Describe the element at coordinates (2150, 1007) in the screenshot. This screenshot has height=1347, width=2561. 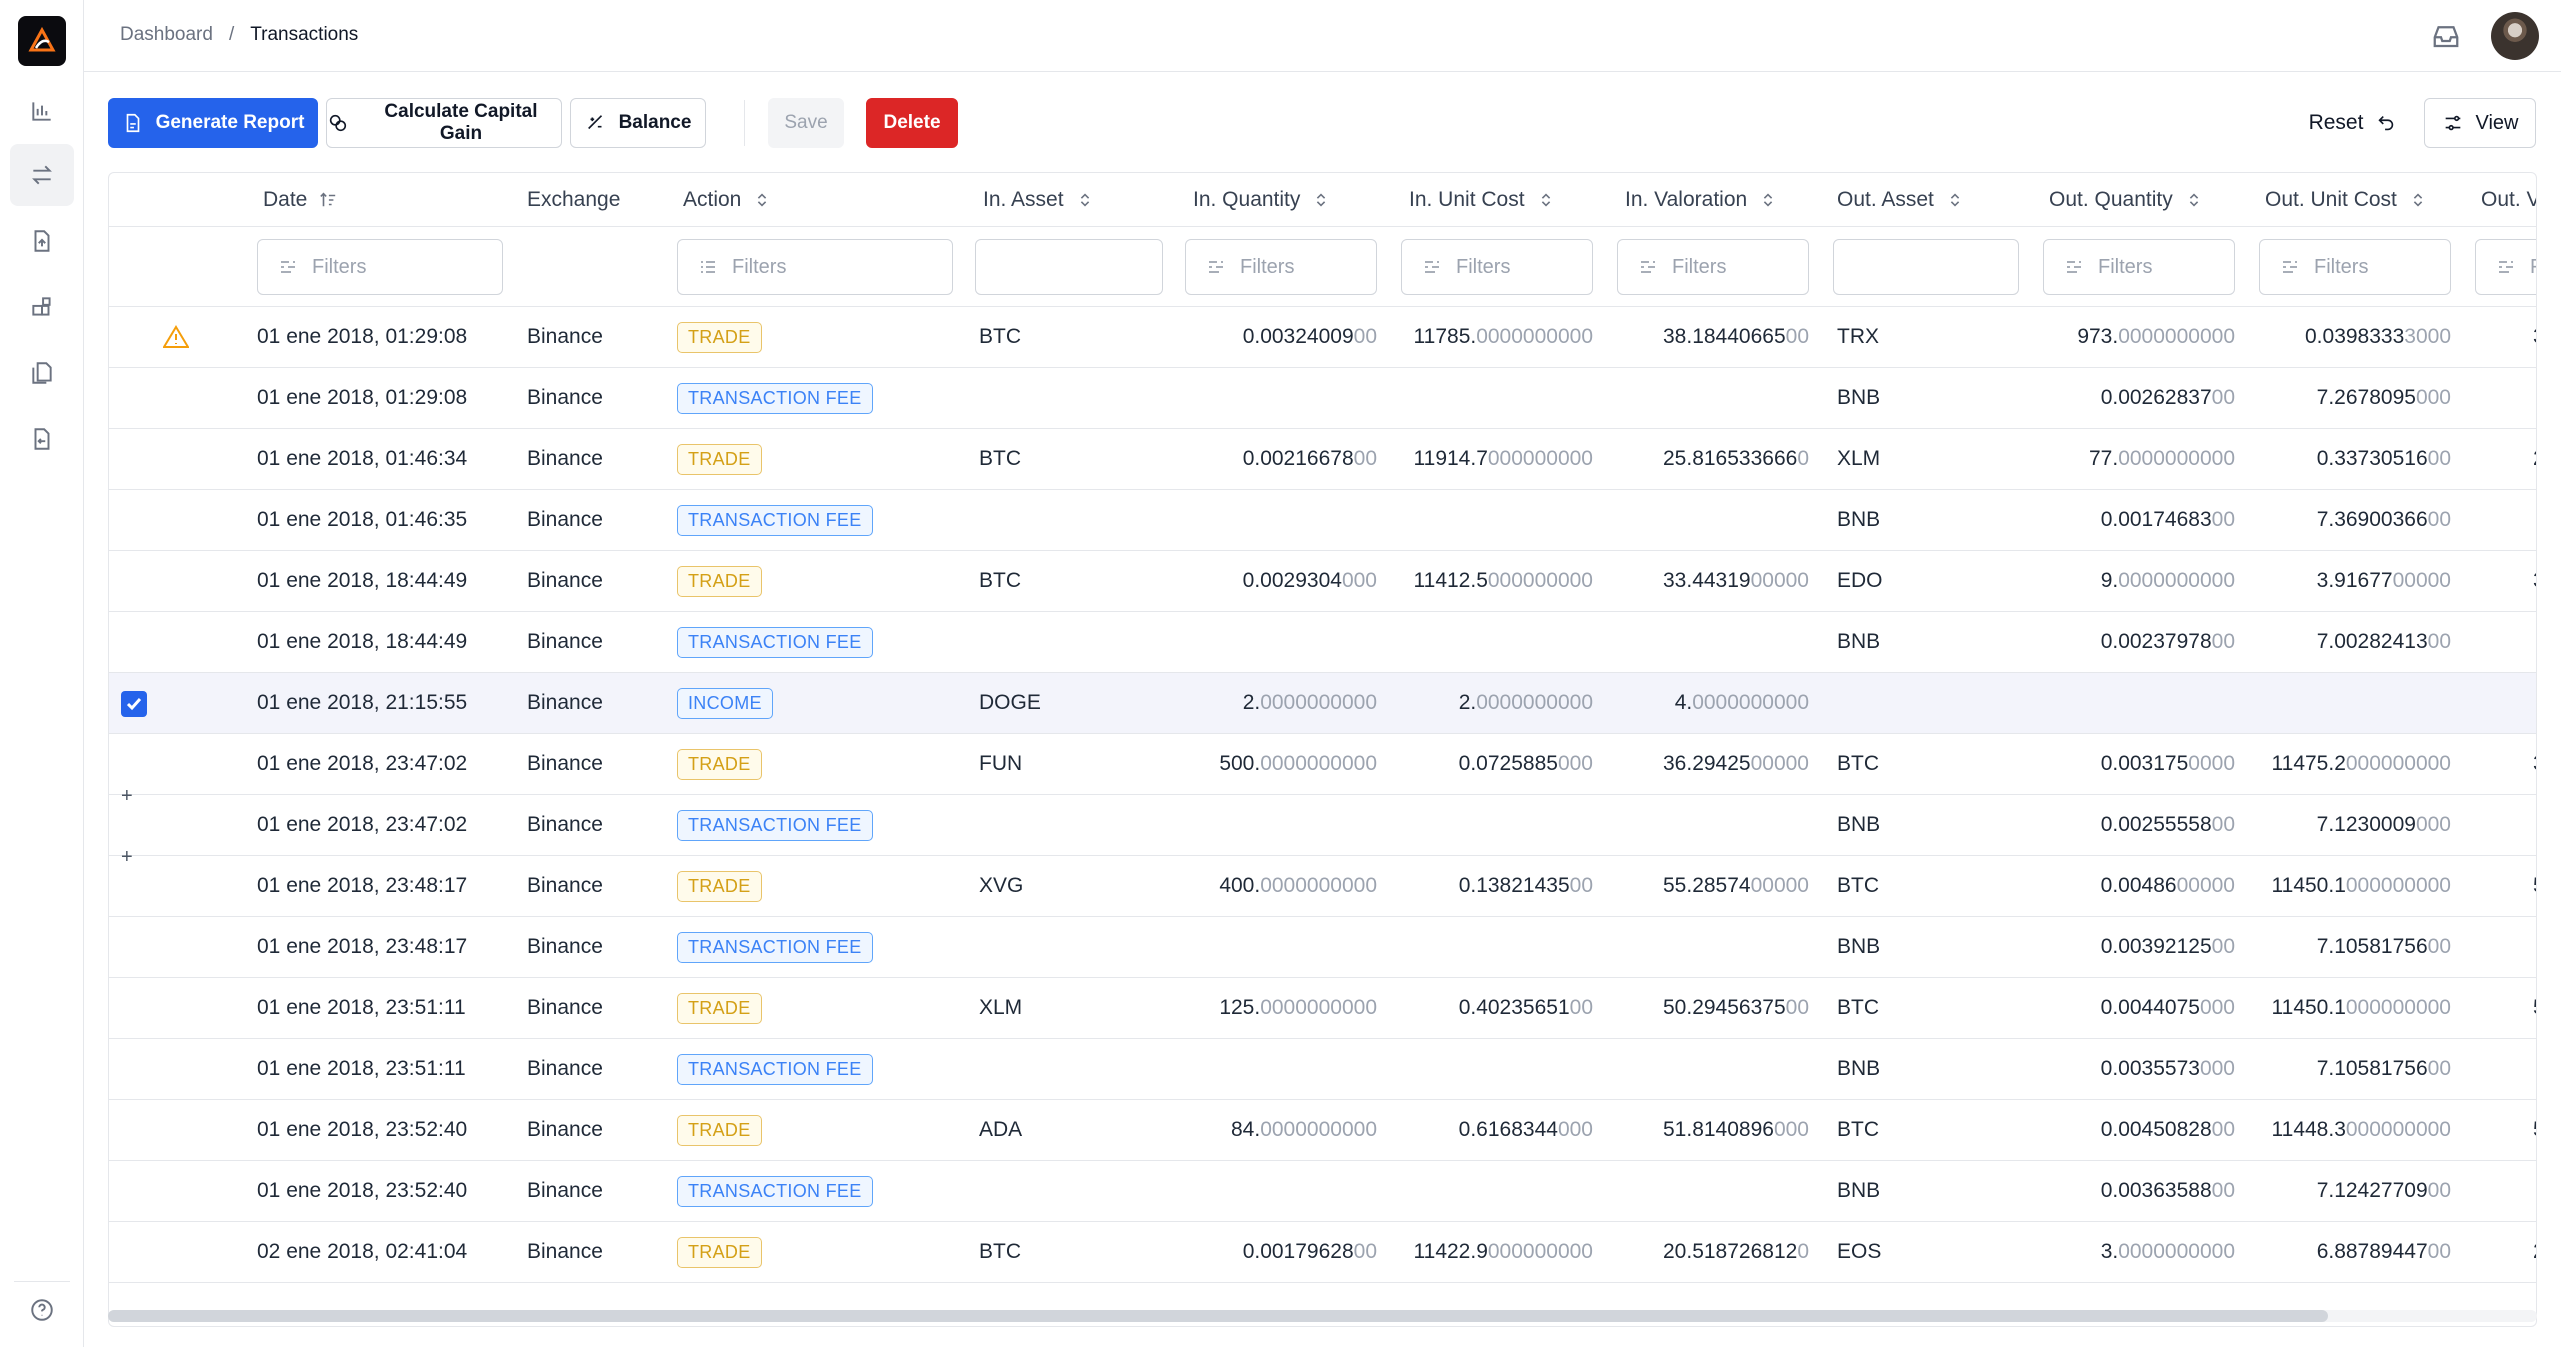
I see `value-significant: 0.0044075` at that location.